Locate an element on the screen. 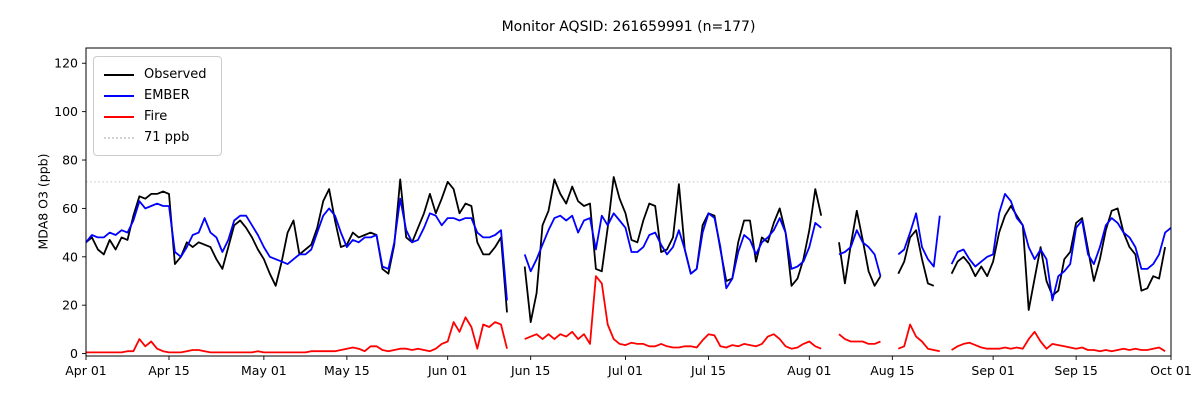 This screenshot has height=400, width=1200. legend-label-fire: Fire is located at coordinates (156, 116).